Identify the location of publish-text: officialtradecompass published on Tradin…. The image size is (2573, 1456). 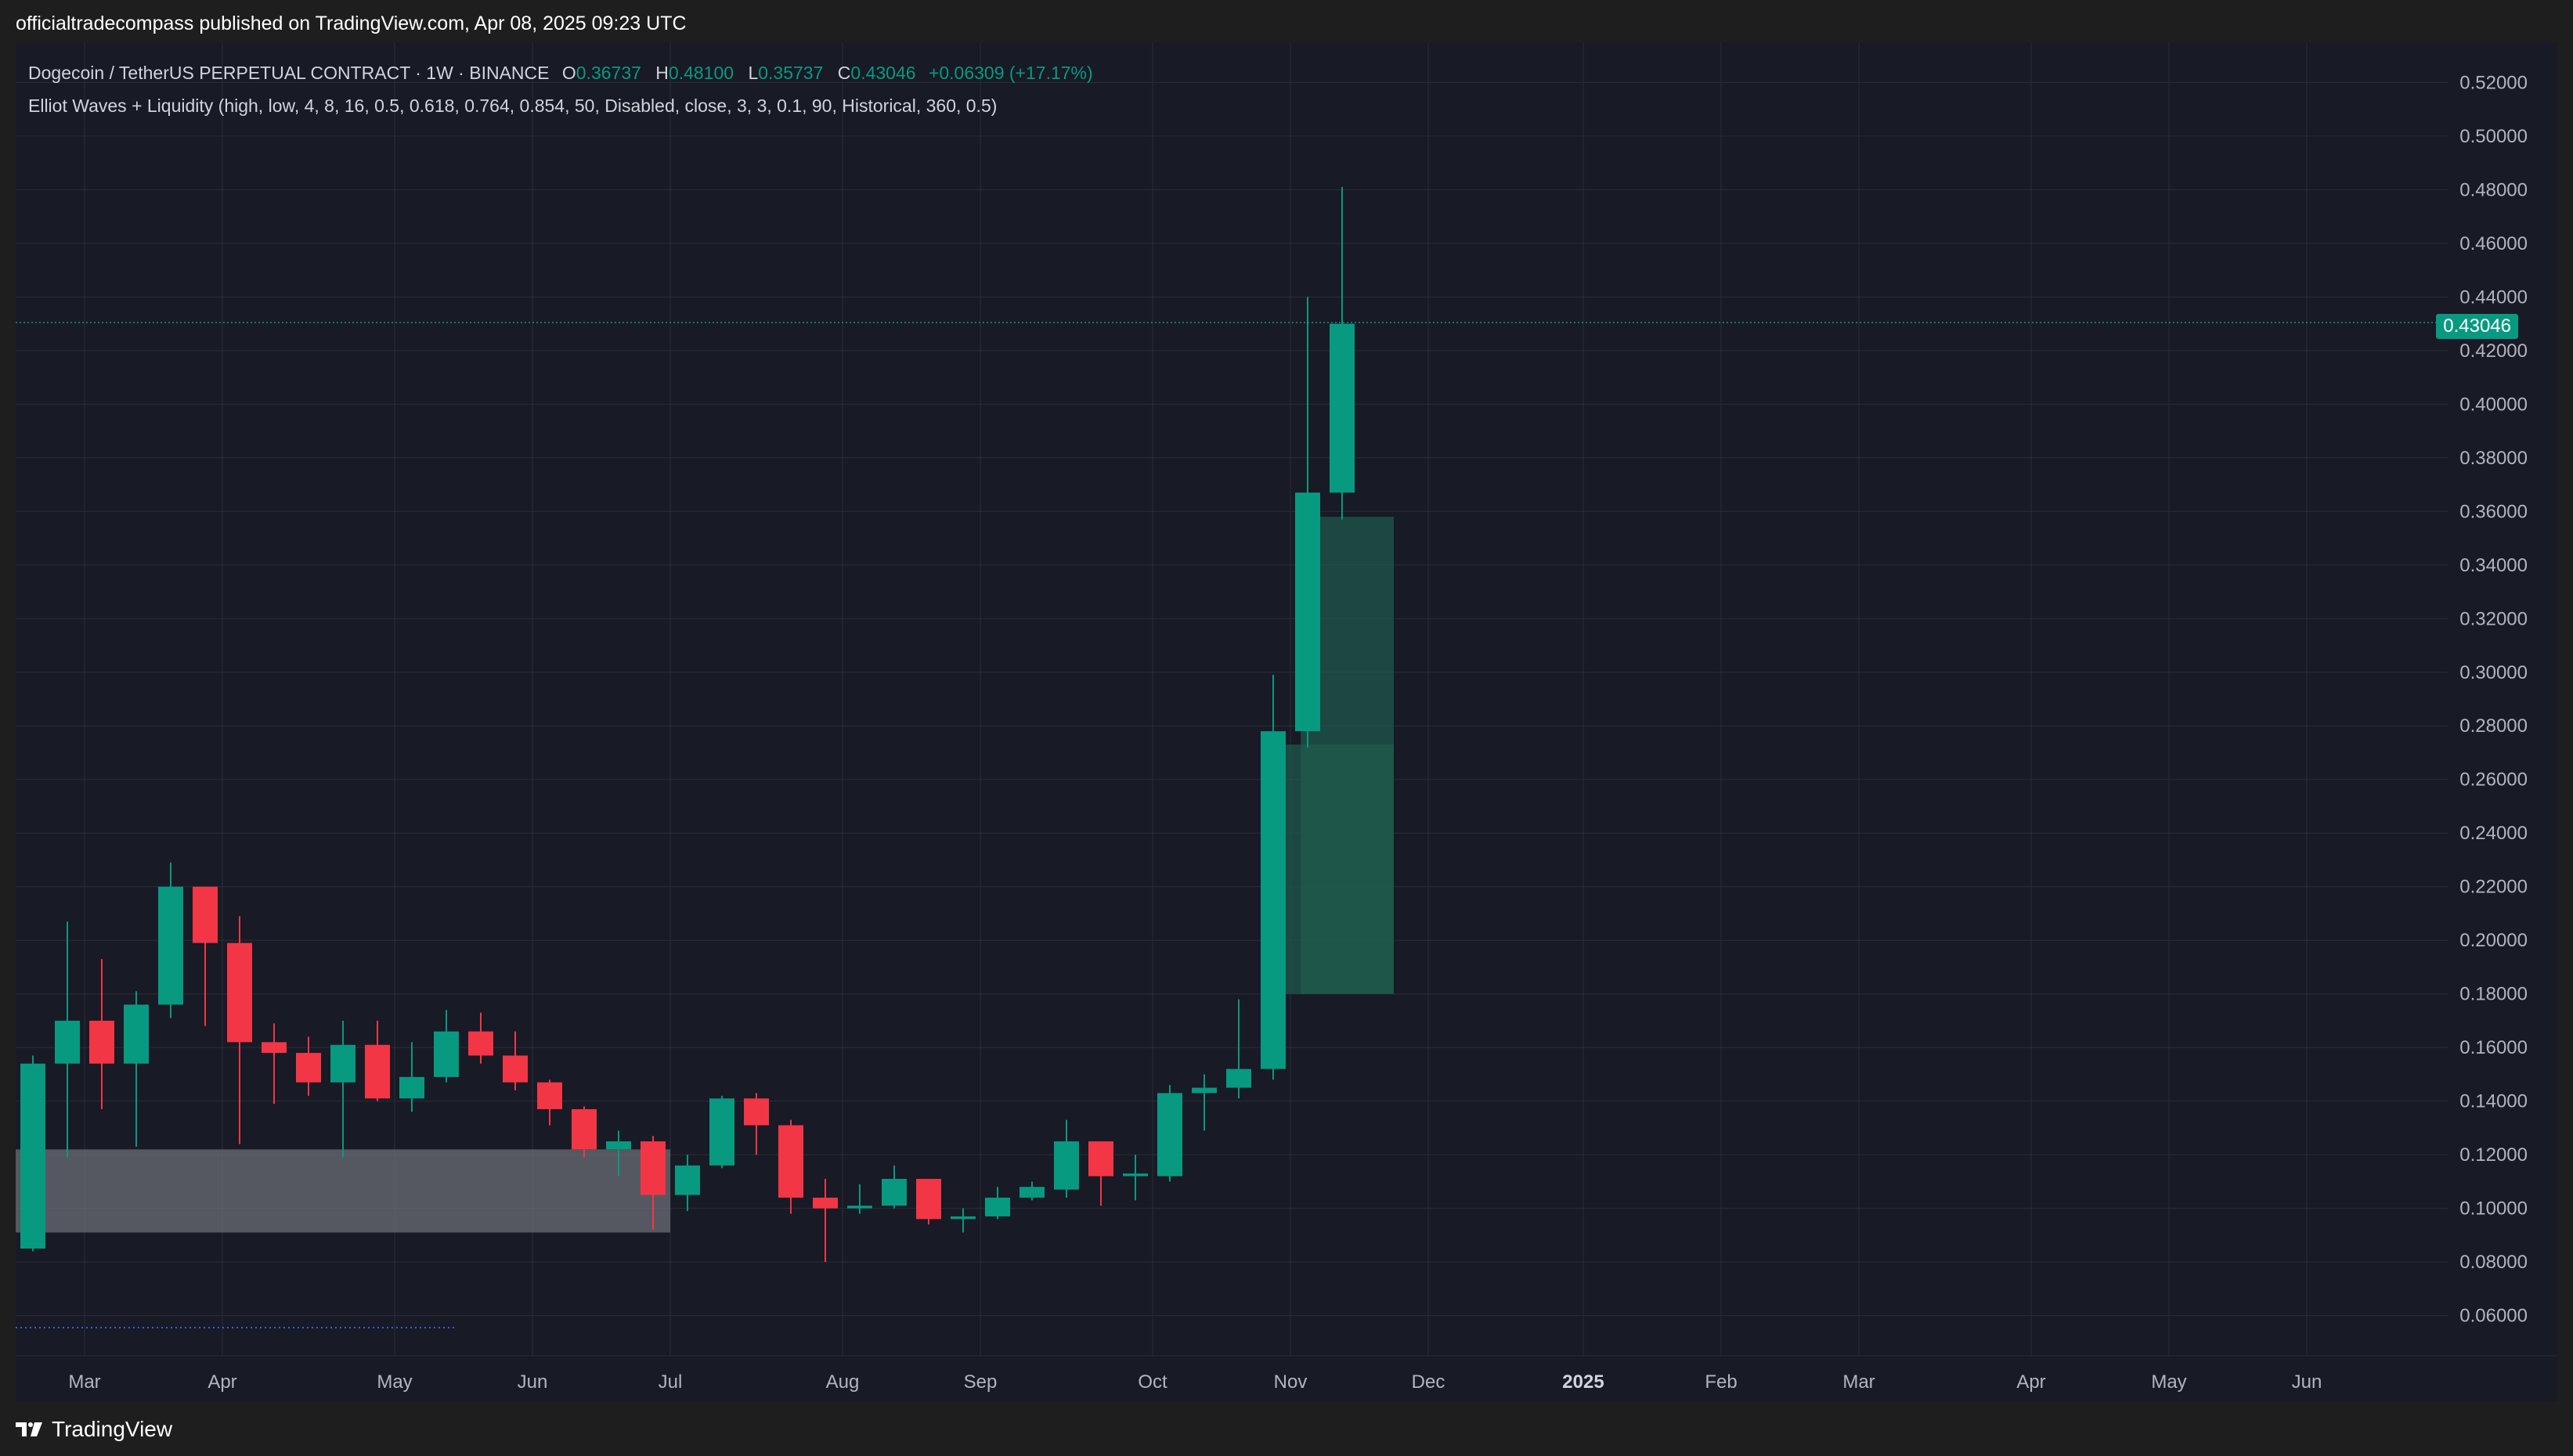
(351, 23).